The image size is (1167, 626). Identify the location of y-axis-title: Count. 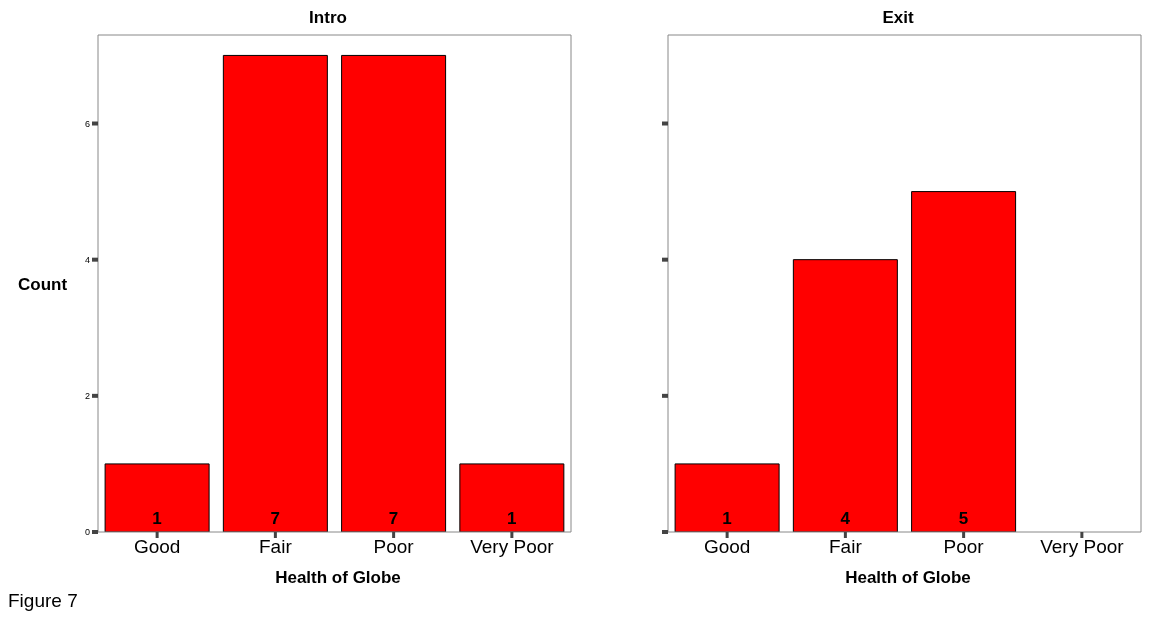
(43, 284).